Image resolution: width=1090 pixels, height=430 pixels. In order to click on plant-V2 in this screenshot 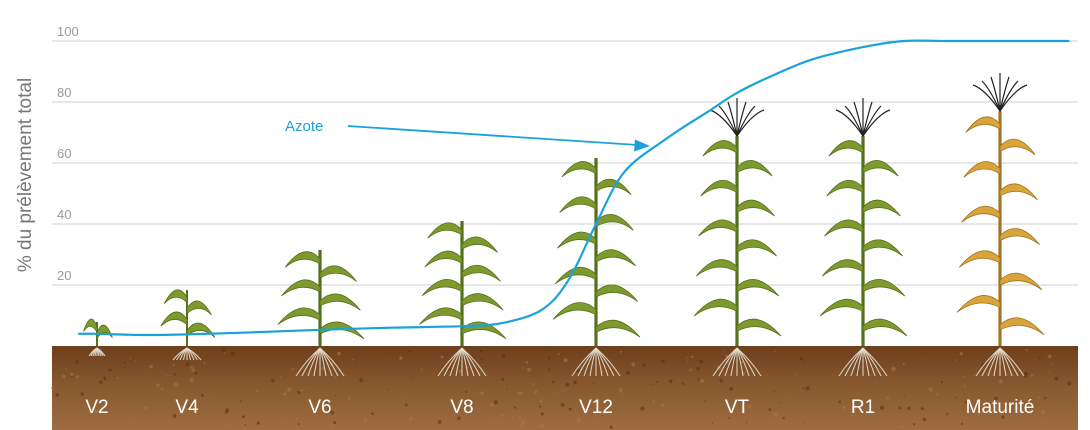, I will do `click(98, 332)`.